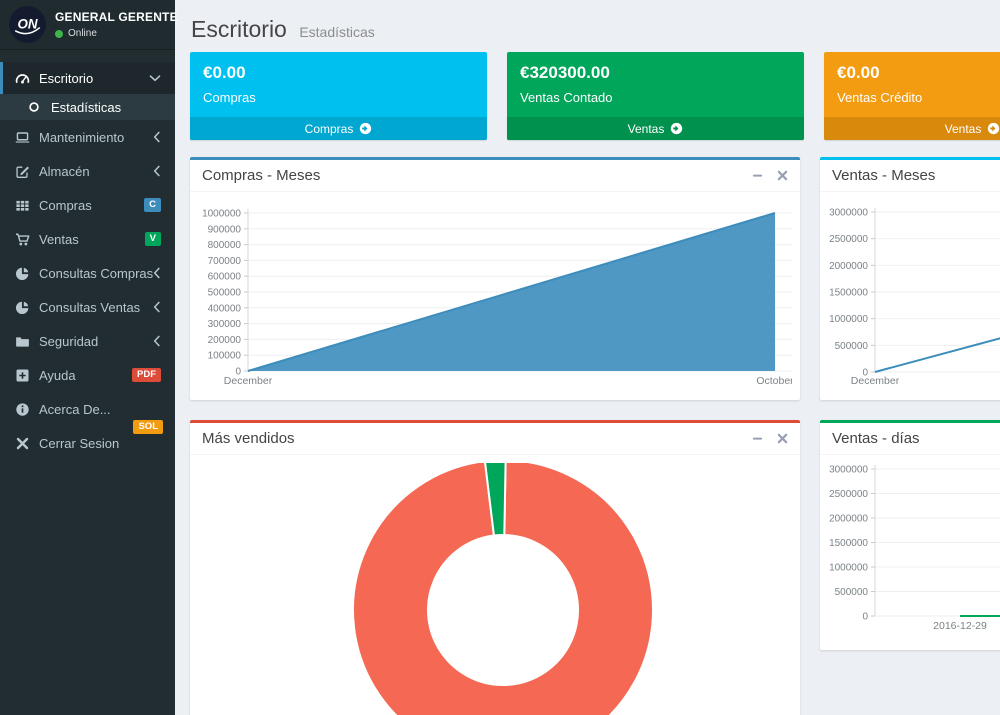 Image resolution: width=1000 pixels, height=715 pixels. Describe the element at coordinates (69, 341) in the screenshot. I see `sidebar-item-label: Seguridad` at that location.